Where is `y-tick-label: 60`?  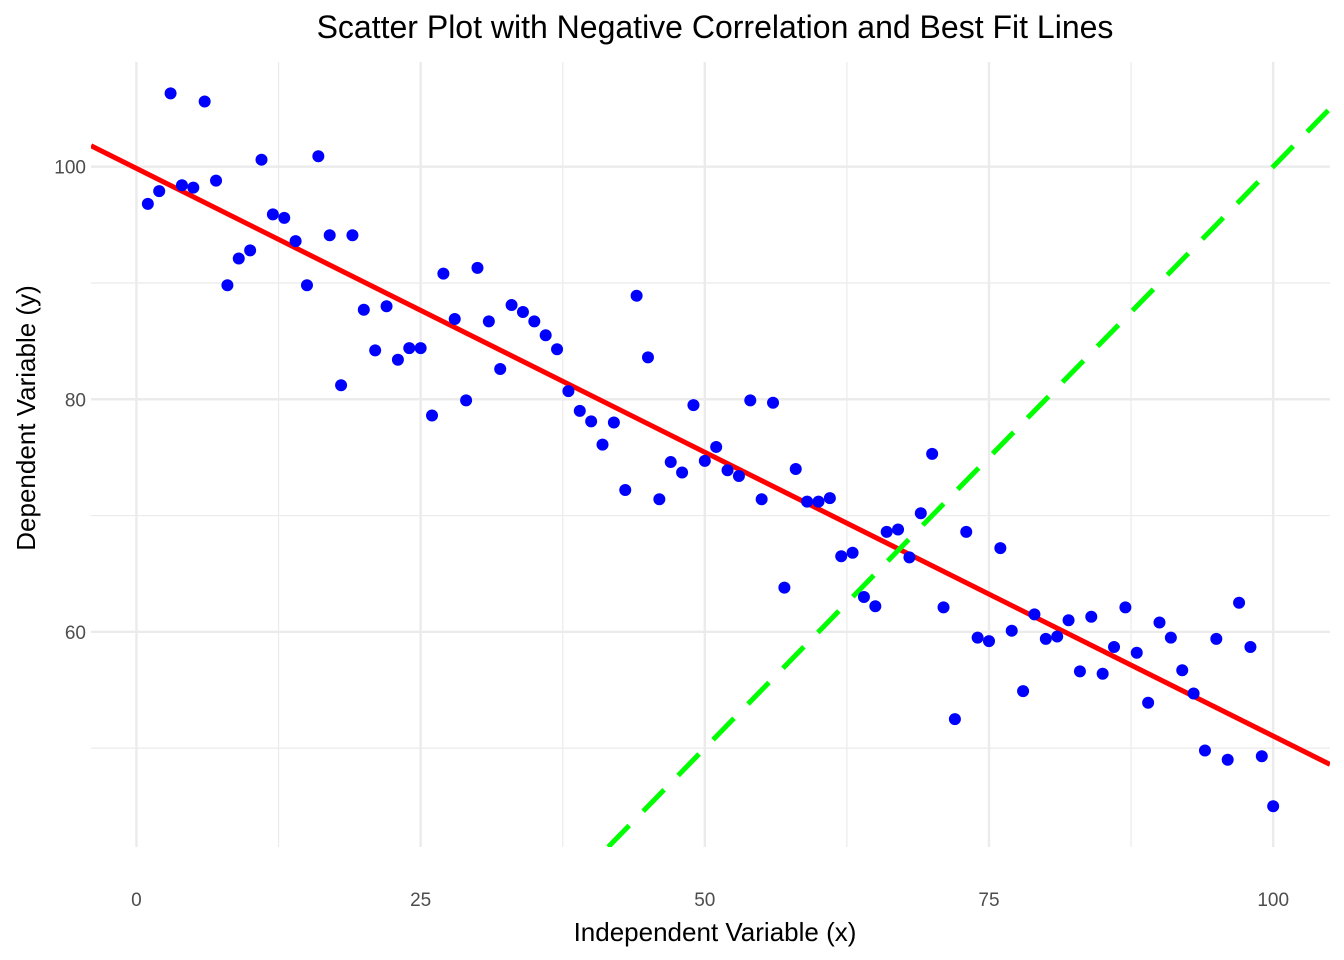 y-tick-label: 60 is located at coordinates (75, 633).